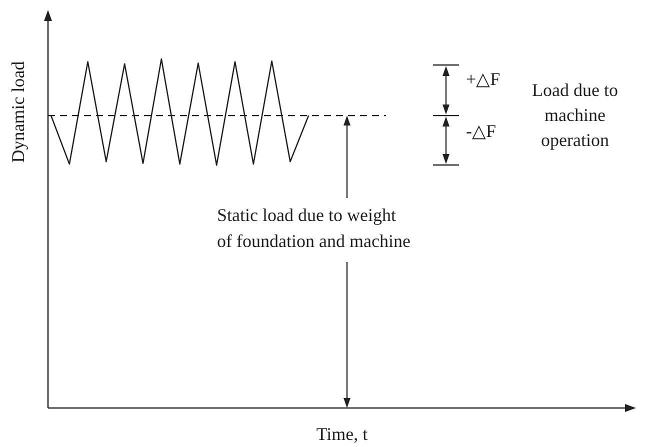  Describe the element at coordinates (313, 228) in the screenshot. I see `annotation: Static load due to weight of foundation and machine` at that location.